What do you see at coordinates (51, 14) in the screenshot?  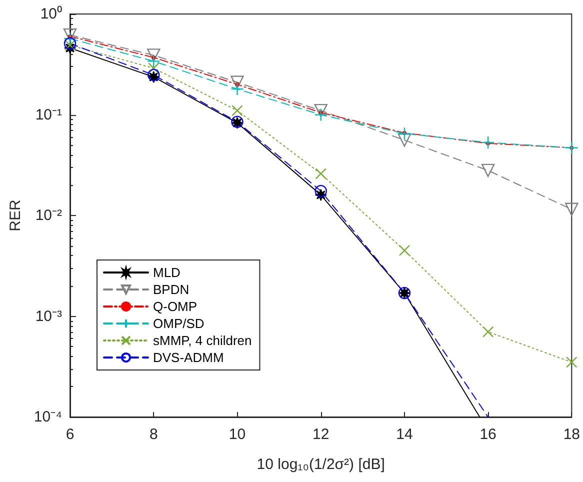 I see `y-tick-label: 10⁰` at bounding box center [51, 14].